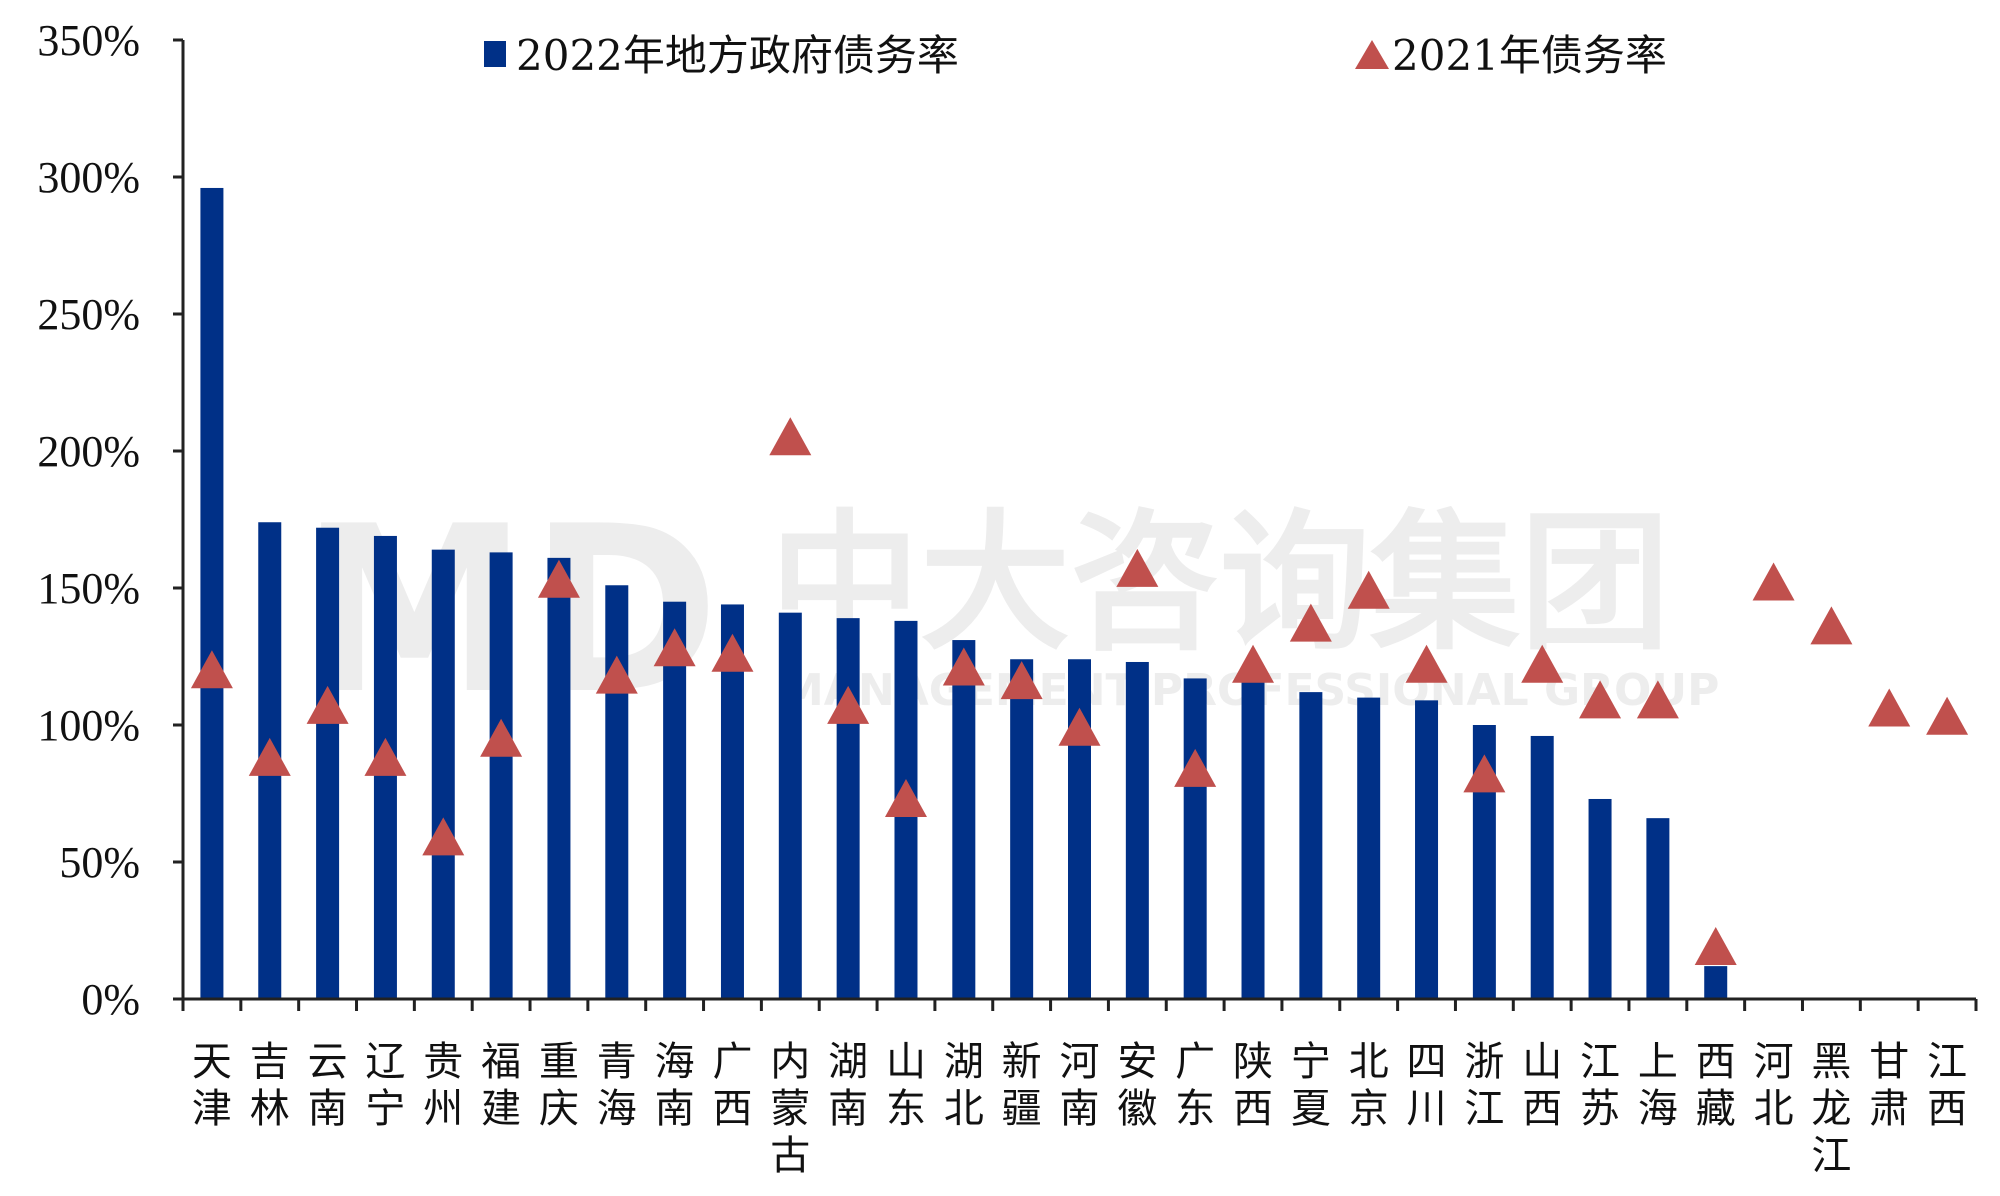 Image resolution: width=2000 pixels, height=1196 pixels. I want to click on x-tick-label: 浙江, so click(1484, 1085).